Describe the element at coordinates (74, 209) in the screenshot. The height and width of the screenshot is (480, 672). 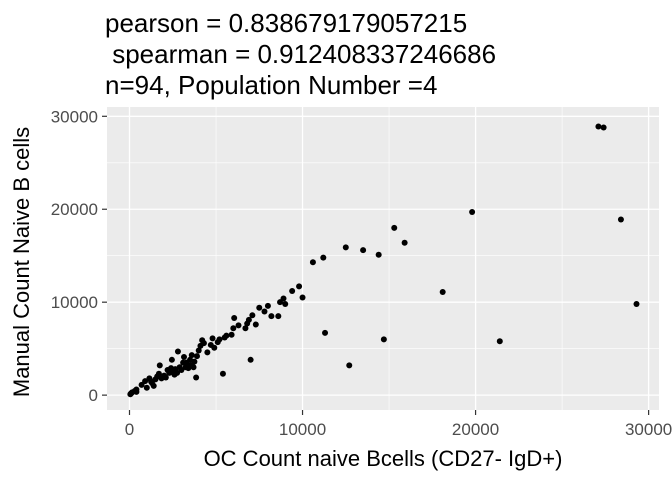
I see `y-tick-label: 20000` at that location.